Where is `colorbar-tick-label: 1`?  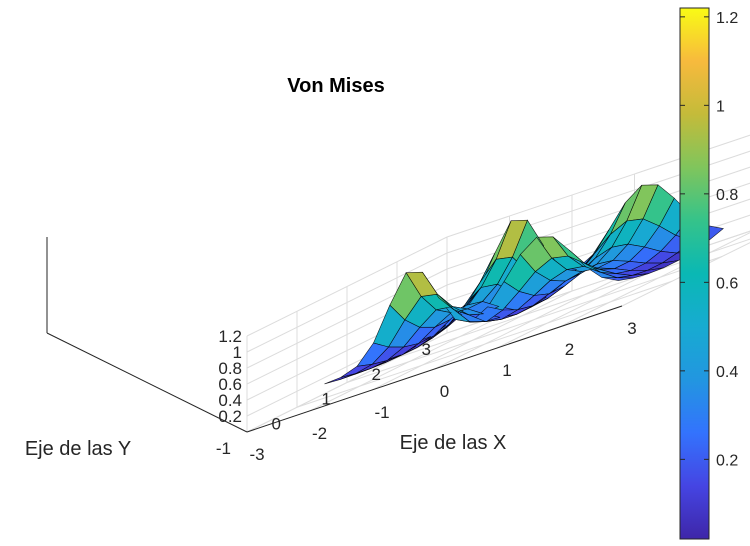 colorbar-tick-label: 1 is located at coordinates (720, 106).